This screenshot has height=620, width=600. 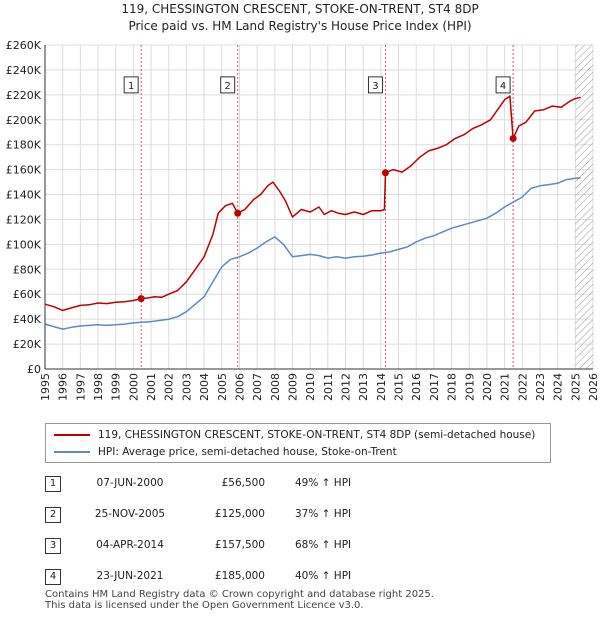 What do you see at coordinates (53, 515) in the screenshot?
I see `sale-number-badge: 2` at bounding box center [53, 515].